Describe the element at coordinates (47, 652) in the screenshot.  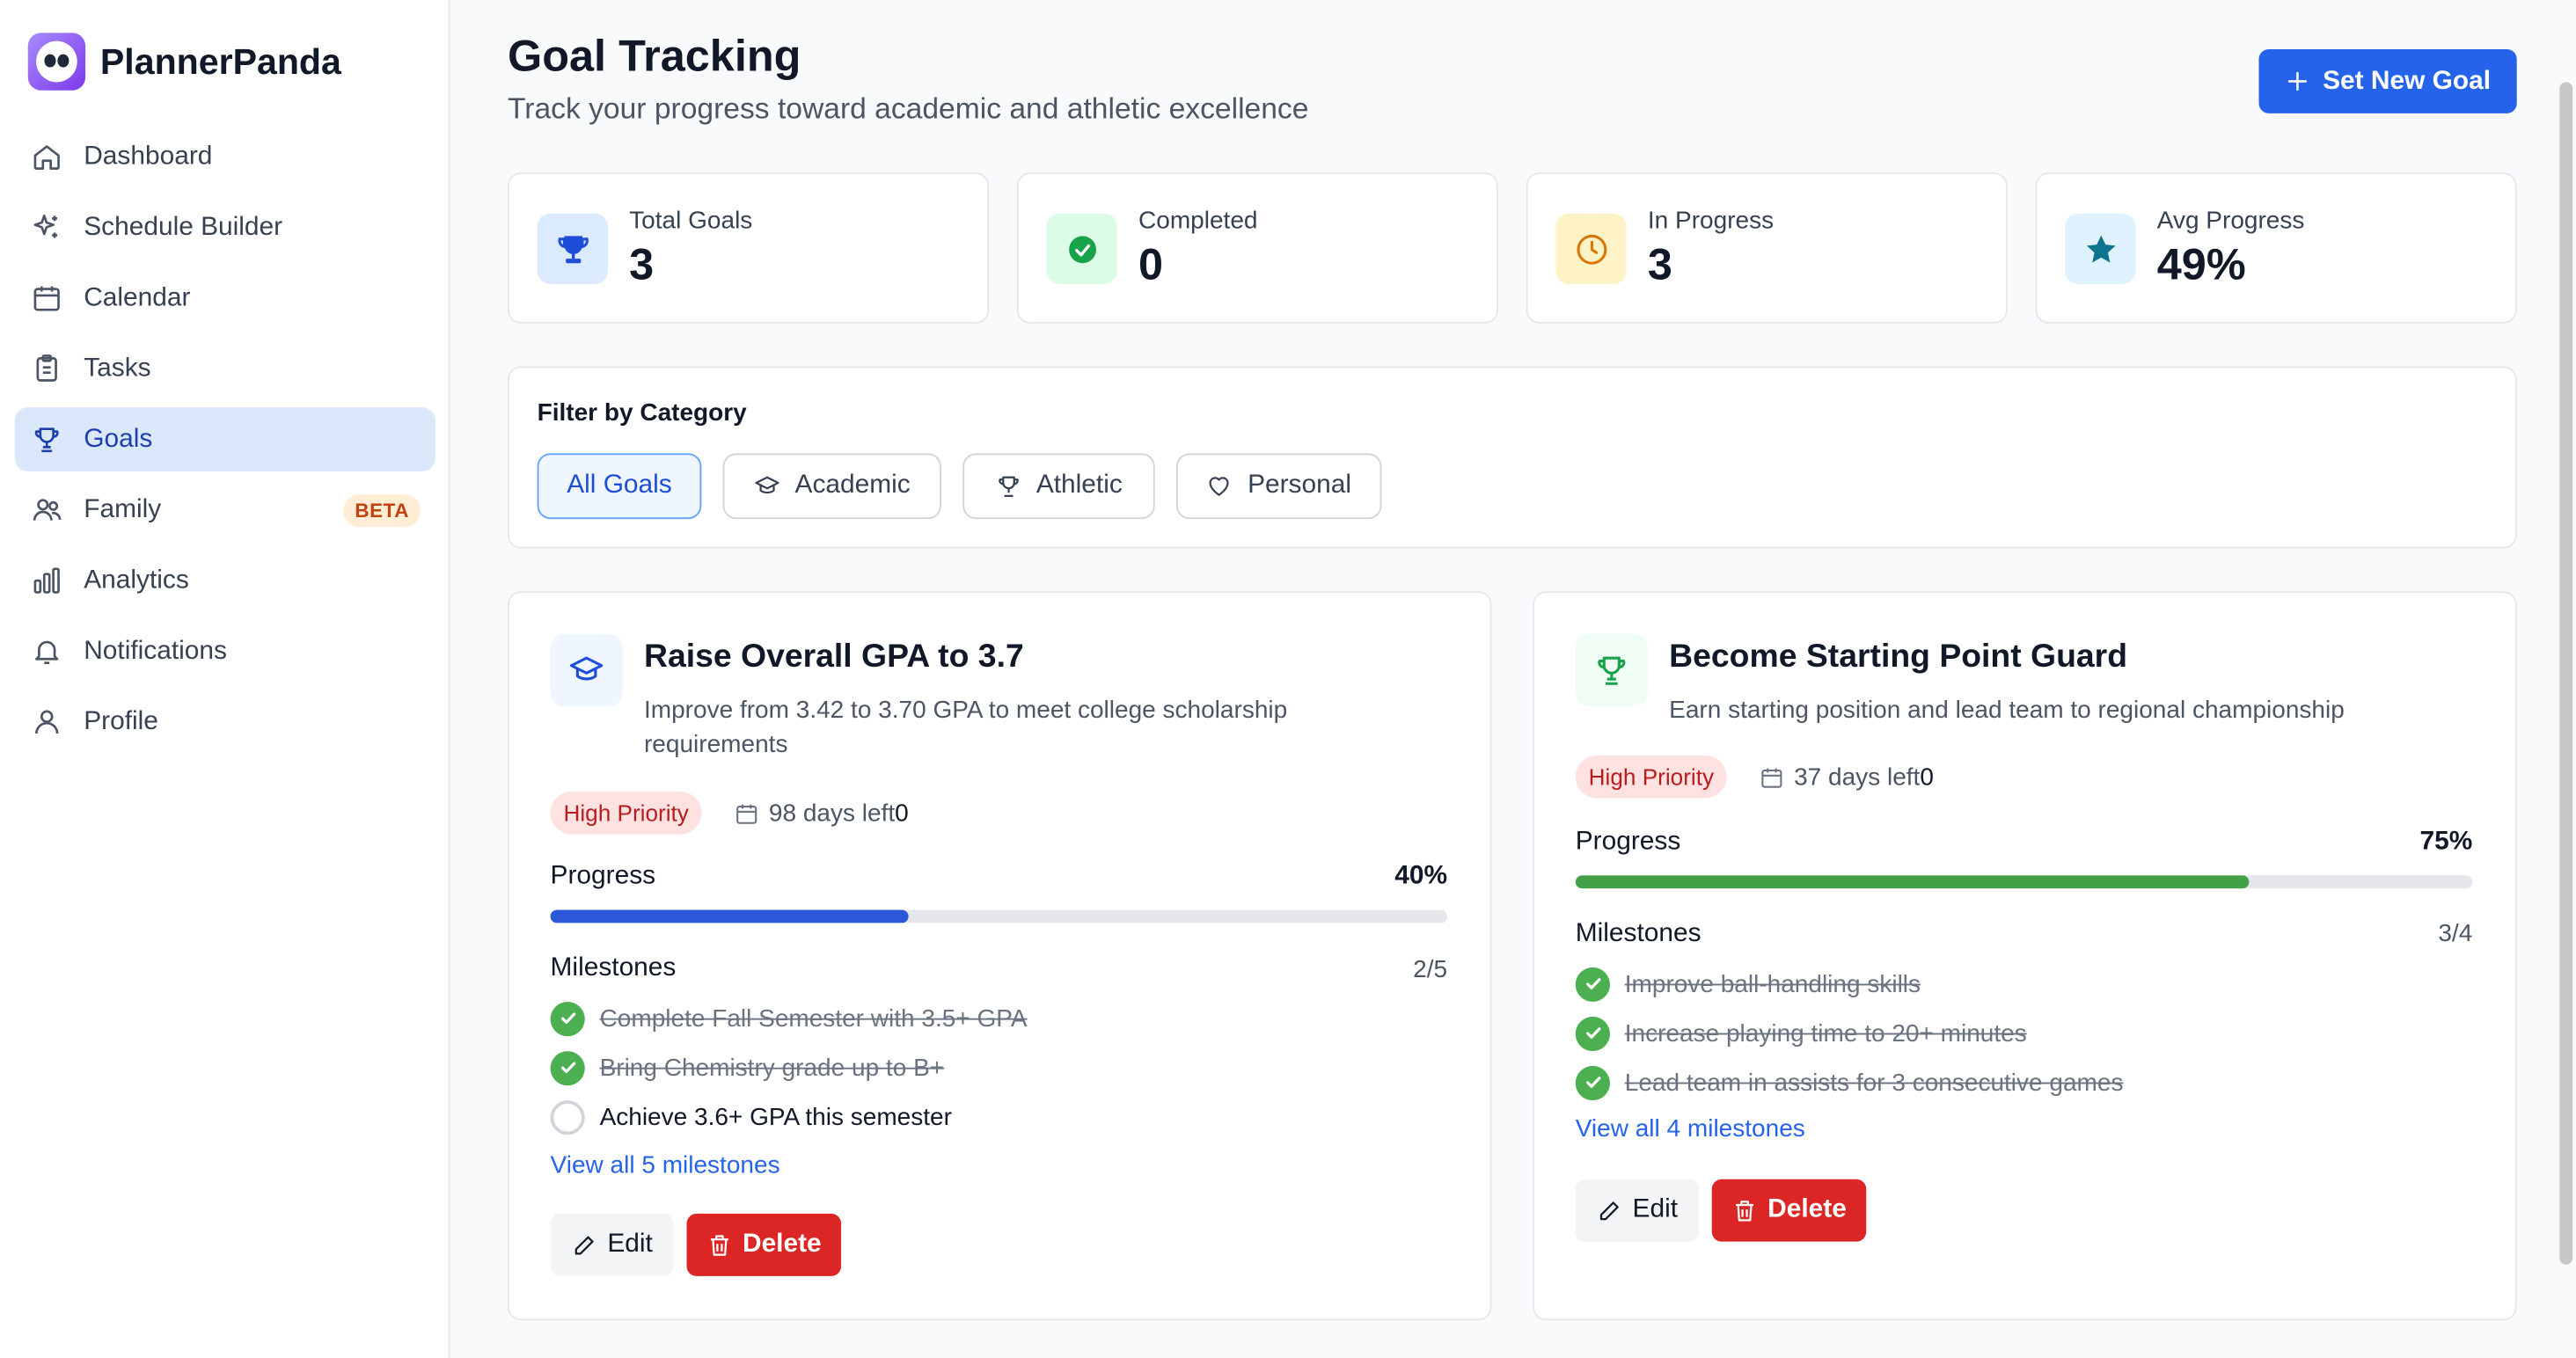
I see `bell-icon` at that location.